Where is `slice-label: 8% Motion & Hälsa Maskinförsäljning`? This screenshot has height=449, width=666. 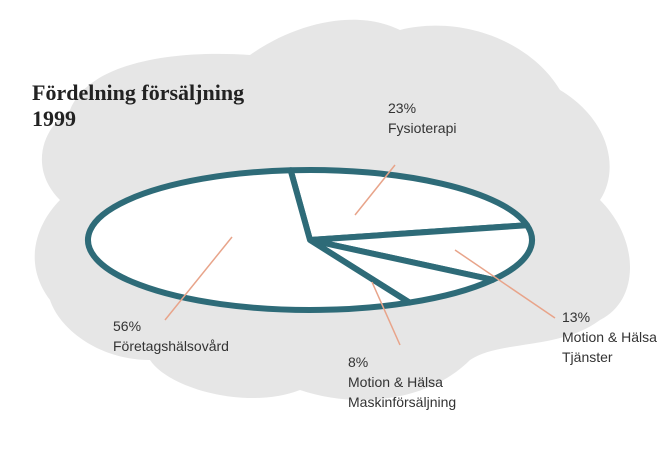
slice-label: 8% Motion & Hälsa Maskinförsäljning is located at coordinates (402, 382).